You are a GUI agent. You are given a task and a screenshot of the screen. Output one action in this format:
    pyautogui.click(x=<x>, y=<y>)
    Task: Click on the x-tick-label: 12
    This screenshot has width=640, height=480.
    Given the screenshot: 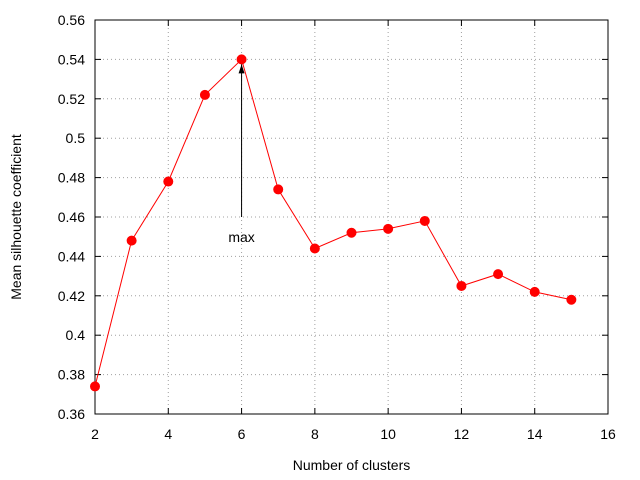 What is the action you would take?
    pyautogui.click(x=462, y=434)
    